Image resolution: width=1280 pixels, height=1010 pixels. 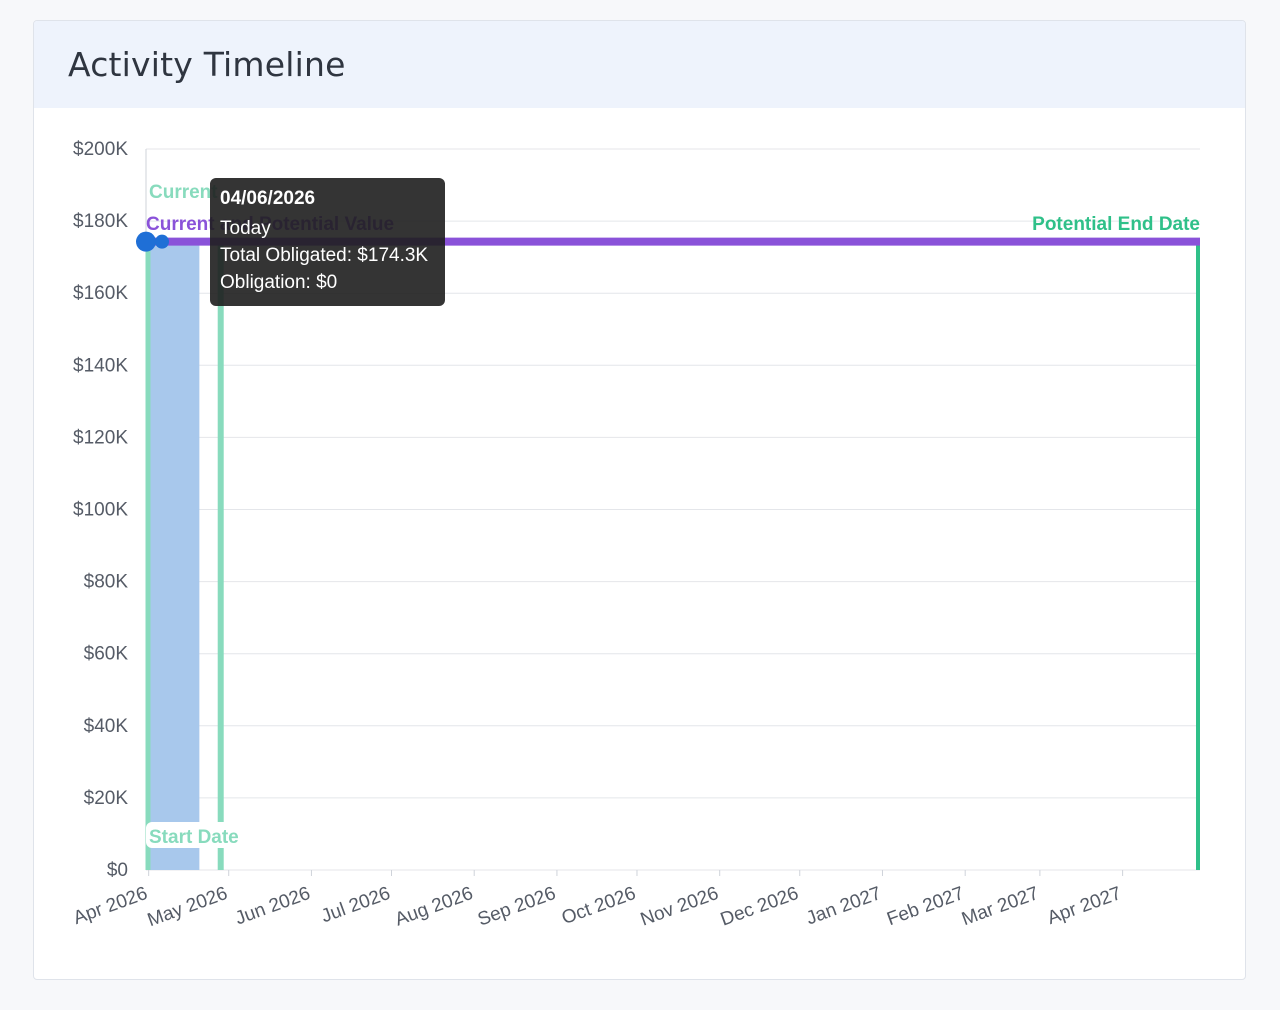 What do you see at coordinates (1085, 906) in the screenshot?
I see `x-tick-label: Apr 2027` at bounding box center [1085, 906].